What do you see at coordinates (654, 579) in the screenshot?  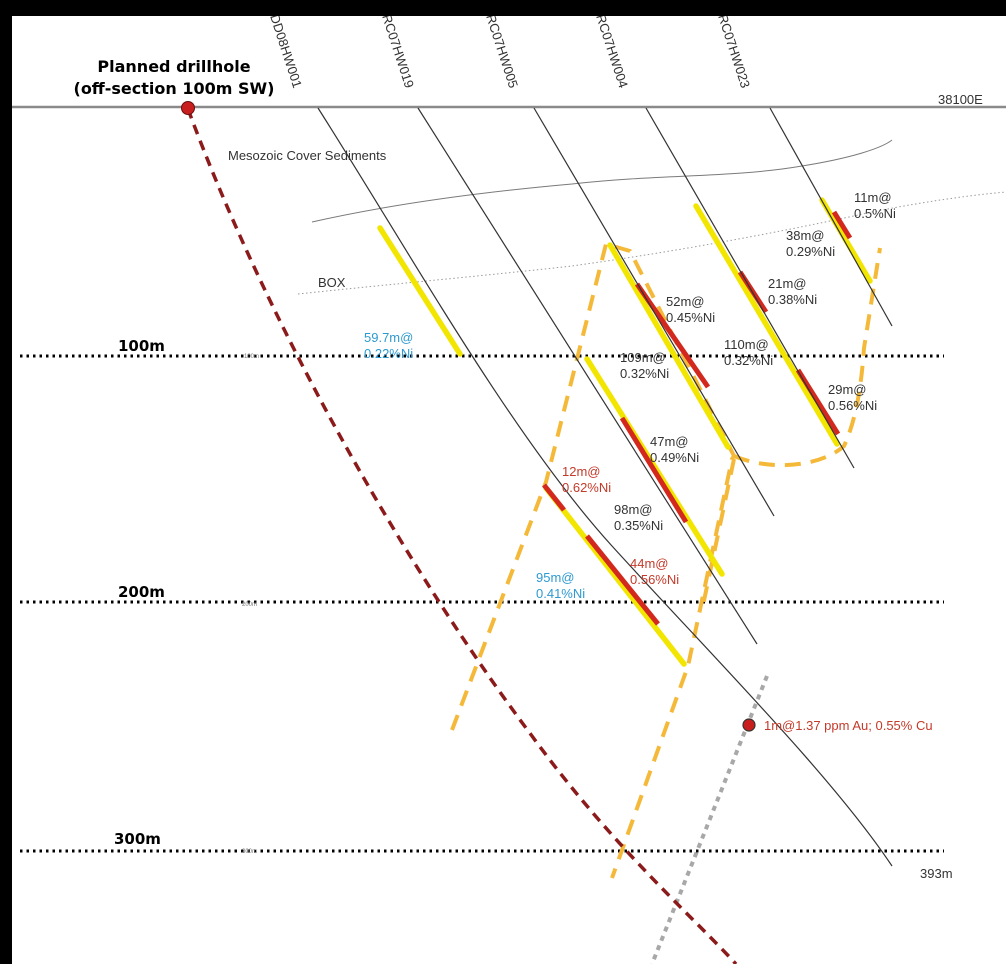 I see `intercept-44m-l2: 0.56%Ni` at bounding box center [654, 579].